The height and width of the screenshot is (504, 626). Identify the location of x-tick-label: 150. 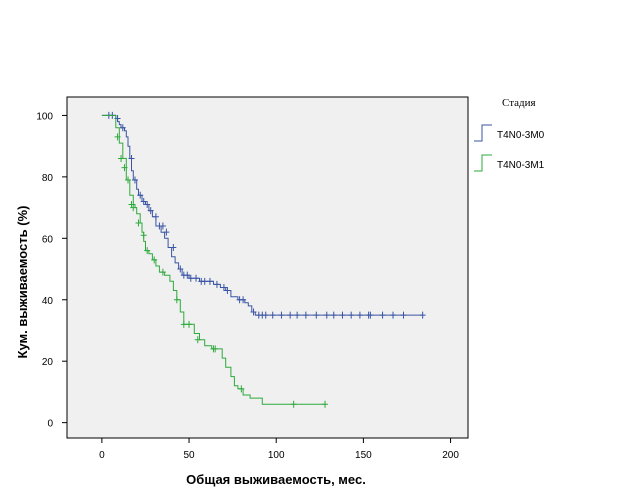
(363, 455).